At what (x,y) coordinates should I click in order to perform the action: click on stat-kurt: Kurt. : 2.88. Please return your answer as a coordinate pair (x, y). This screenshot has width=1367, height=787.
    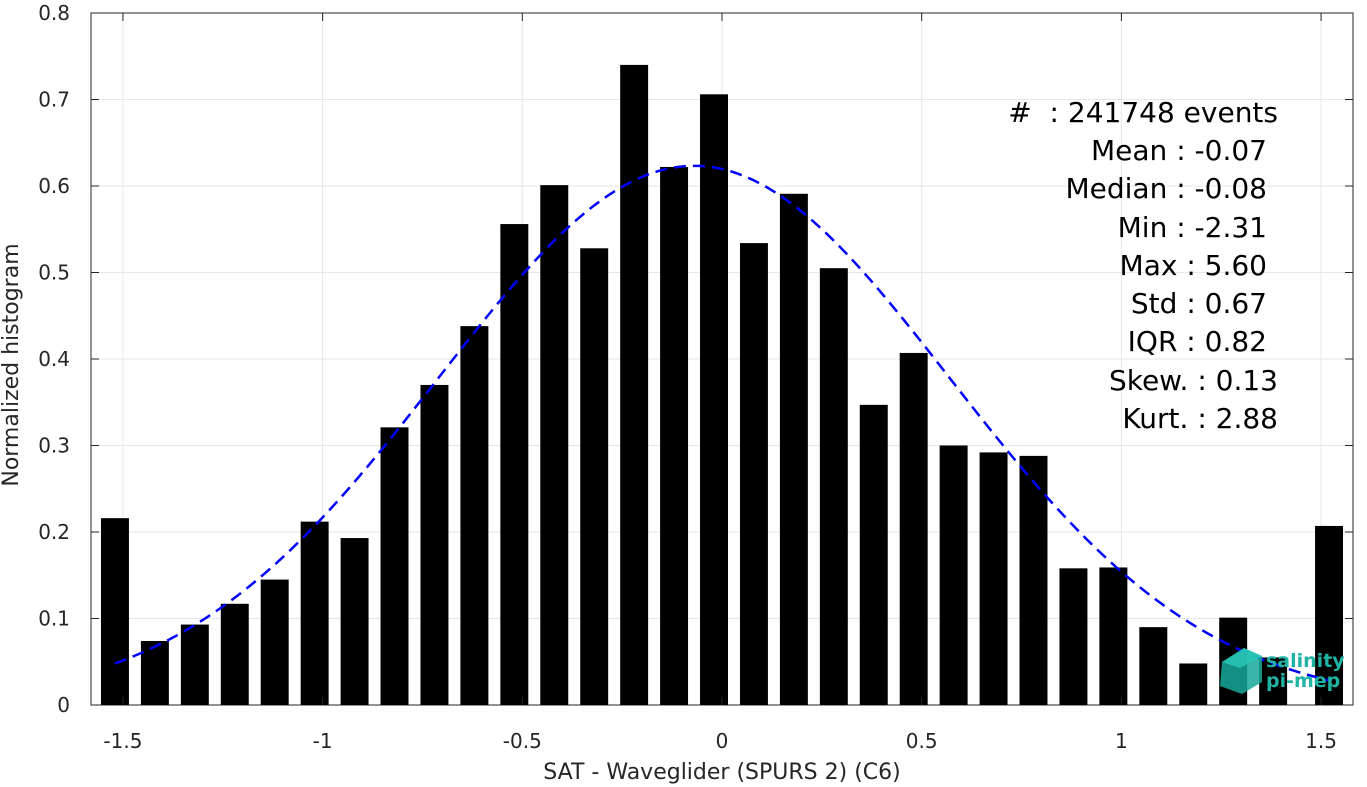
    Looking at the image, I should click on (1200, 418).